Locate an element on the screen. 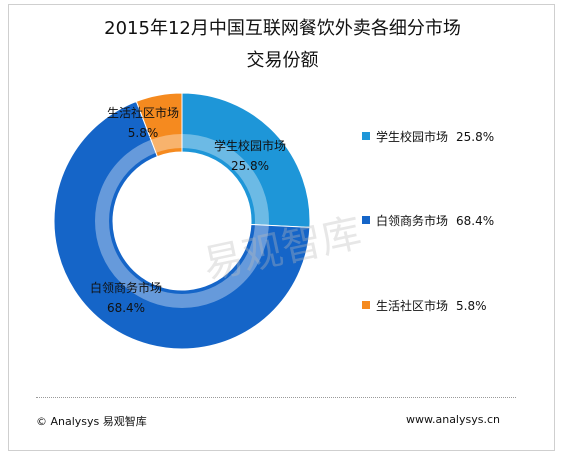 The height and width of the screenshot is (461, 565). slice-label-value-student: 25.8% is located at coordinates (250, 166).